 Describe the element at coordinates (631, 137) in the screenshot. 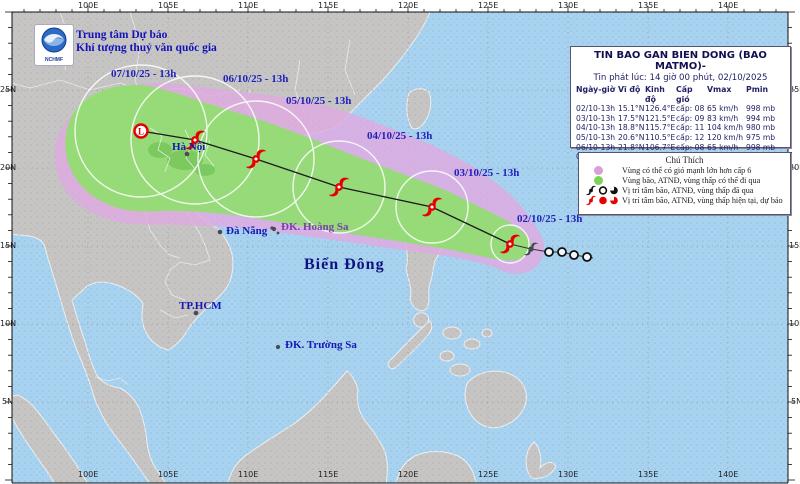

I see `cell: 20.6°N` at that location.